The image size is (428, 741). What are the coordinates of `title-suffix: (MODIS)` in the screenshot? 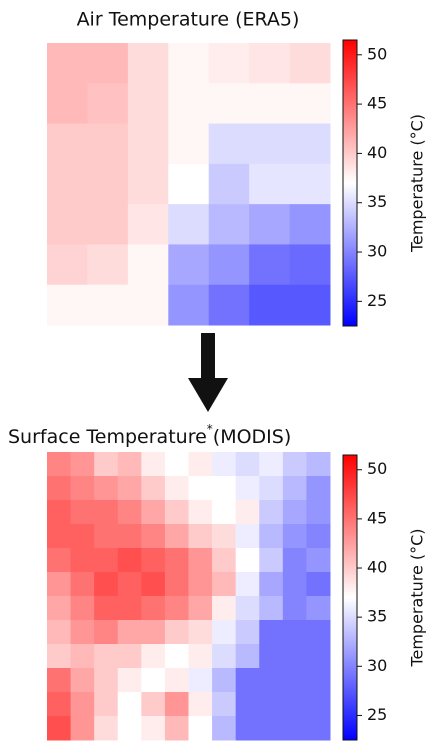 It's located at (252, 437).